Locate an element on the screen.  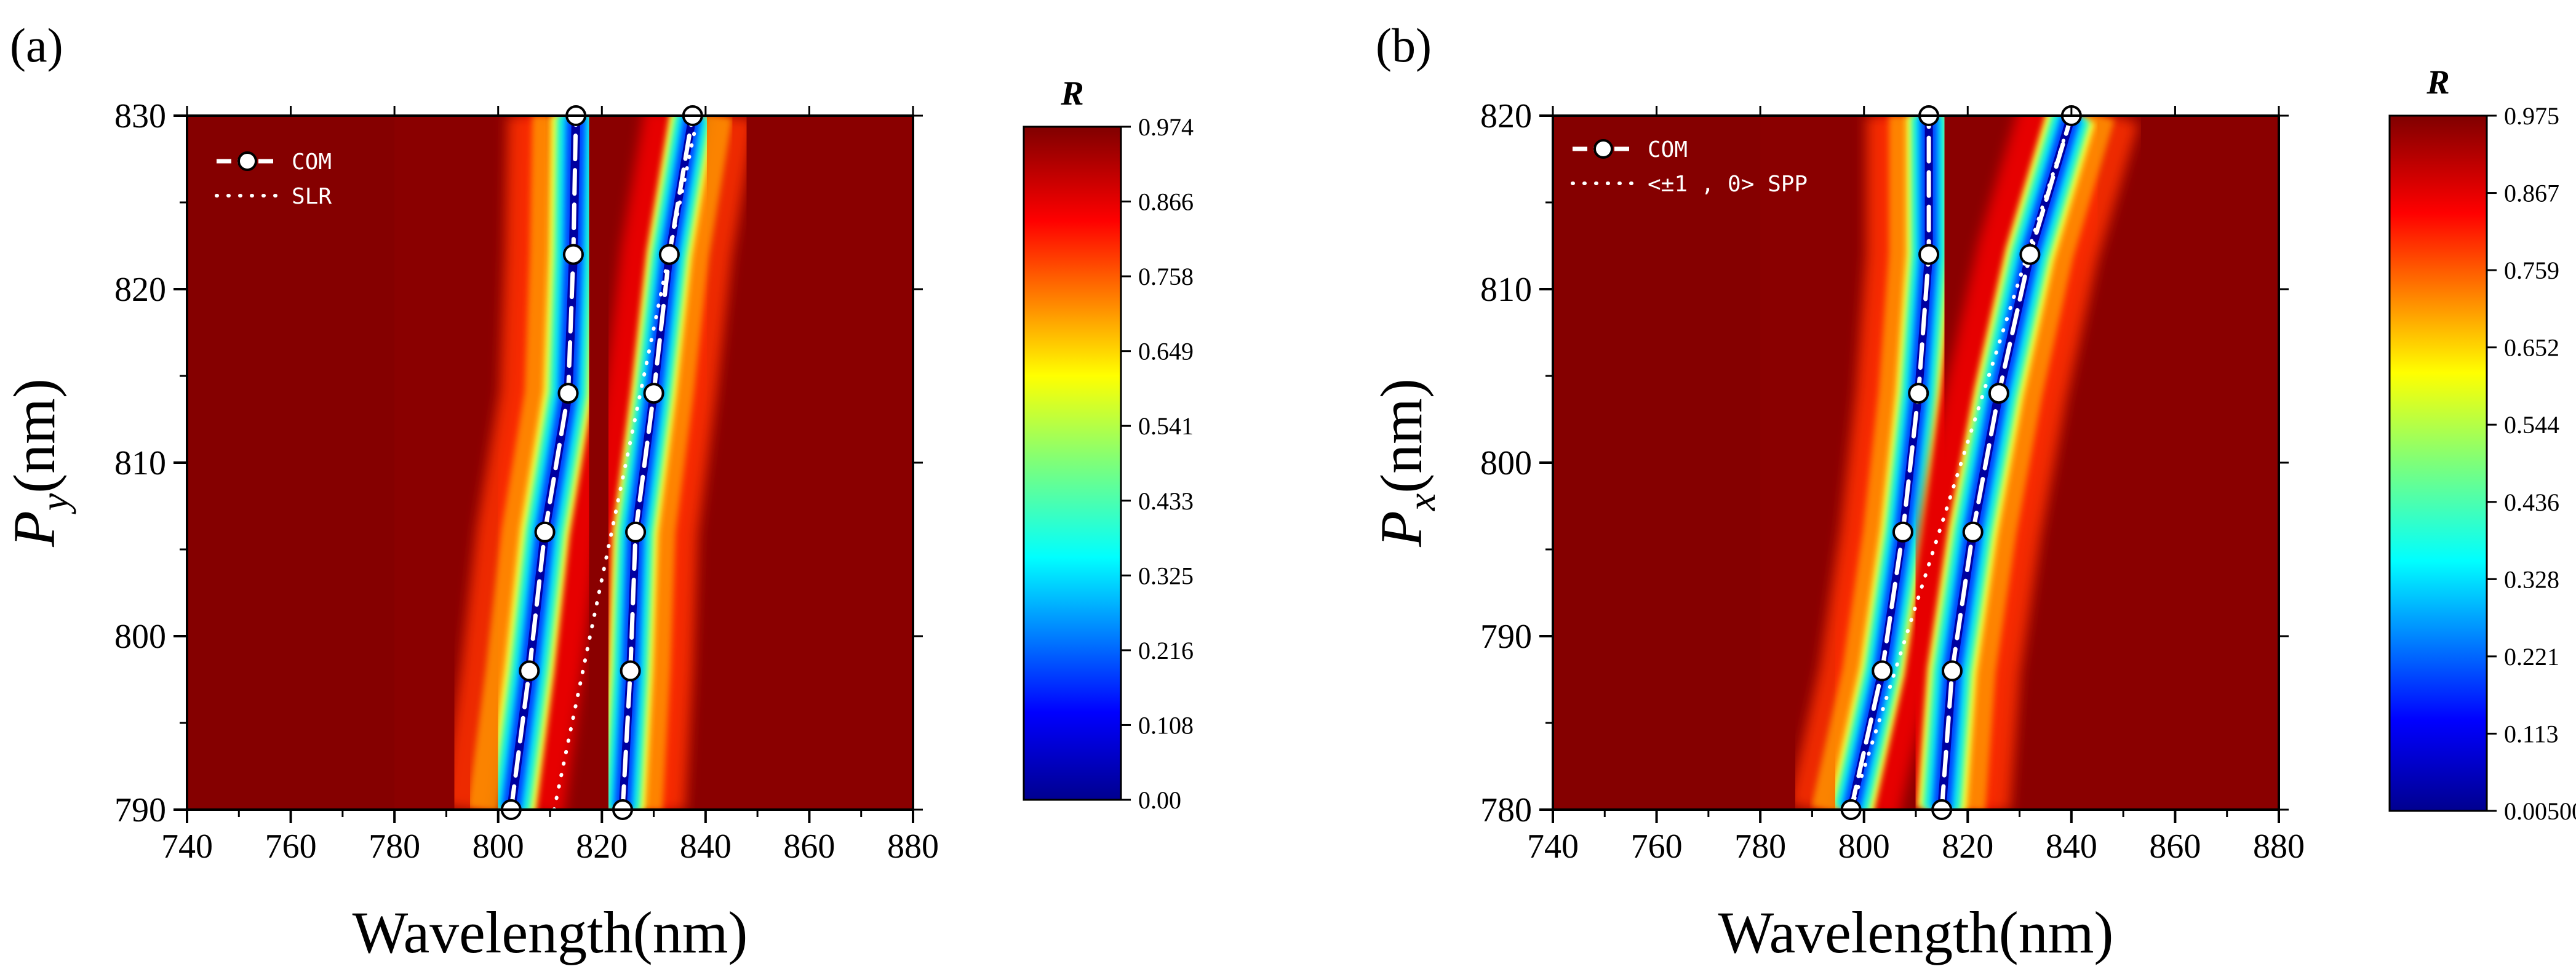
legend-entry: <±1 , 0> SPP is located at coordinates (1689, 184).